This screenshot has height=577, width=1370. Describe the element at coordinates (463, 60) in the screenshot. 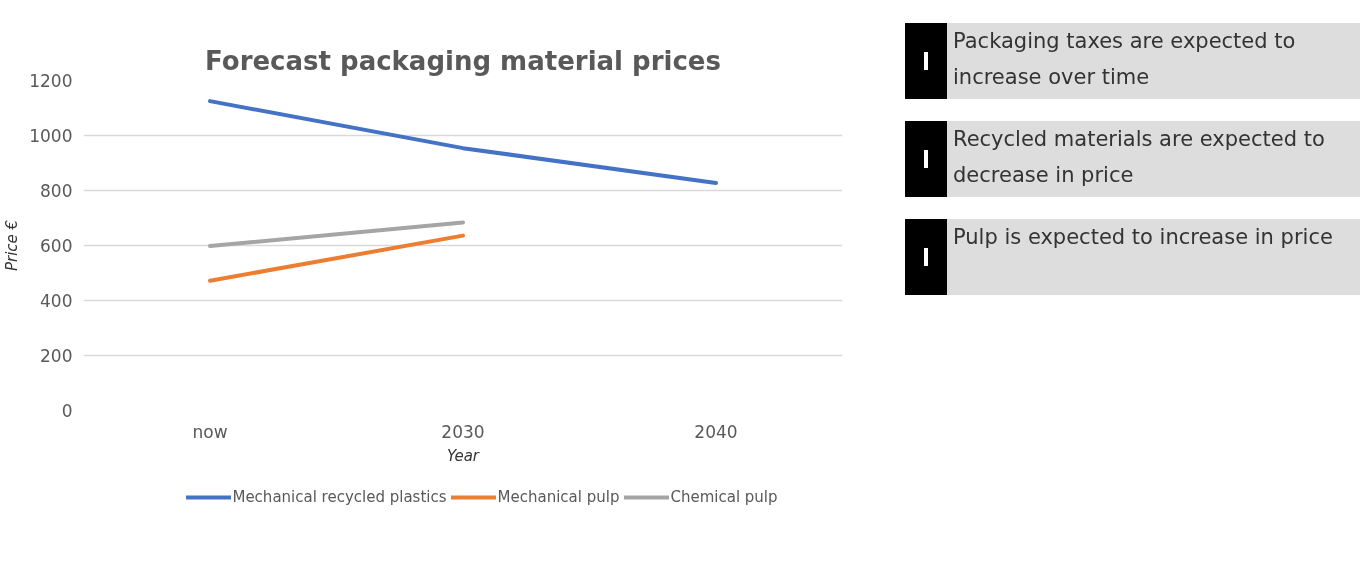

I see `chart-title: Forecast packaging material prices` at that location.